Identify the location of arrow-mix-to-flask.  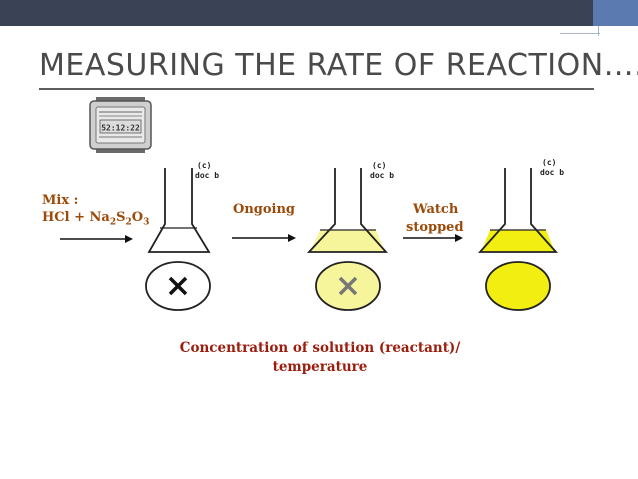
(96, 239).